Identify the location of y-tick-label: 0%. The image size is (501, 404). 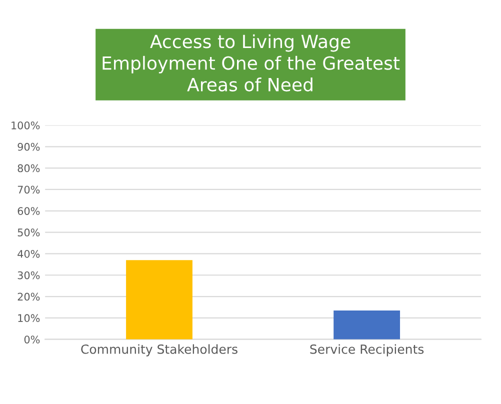
(32, 340).